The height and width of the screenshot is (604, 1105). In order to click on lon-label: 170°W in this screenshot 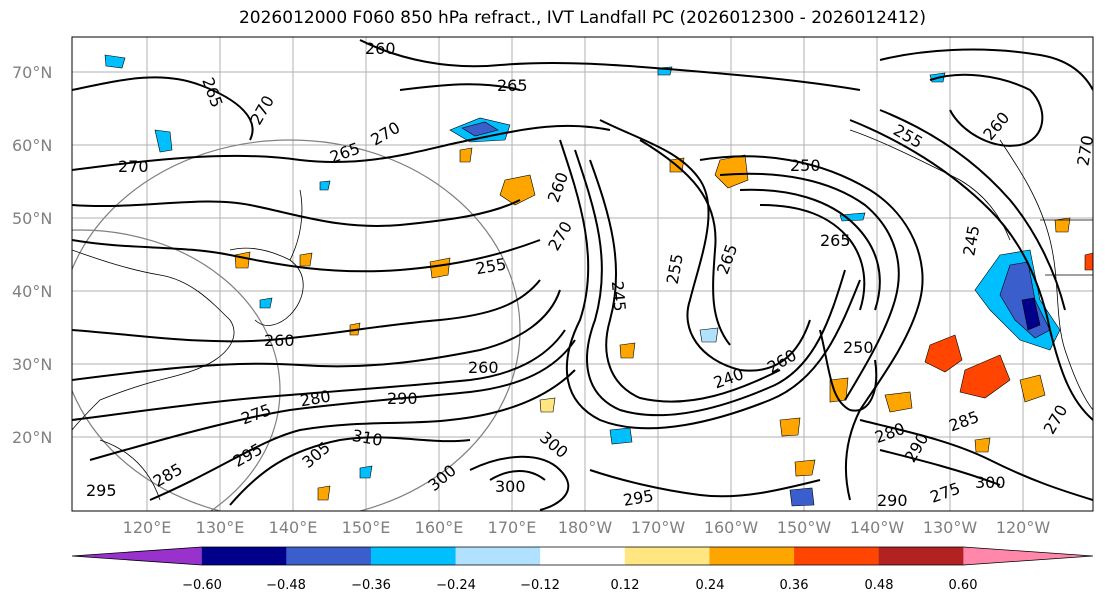, I will do `click(658, 527)`.